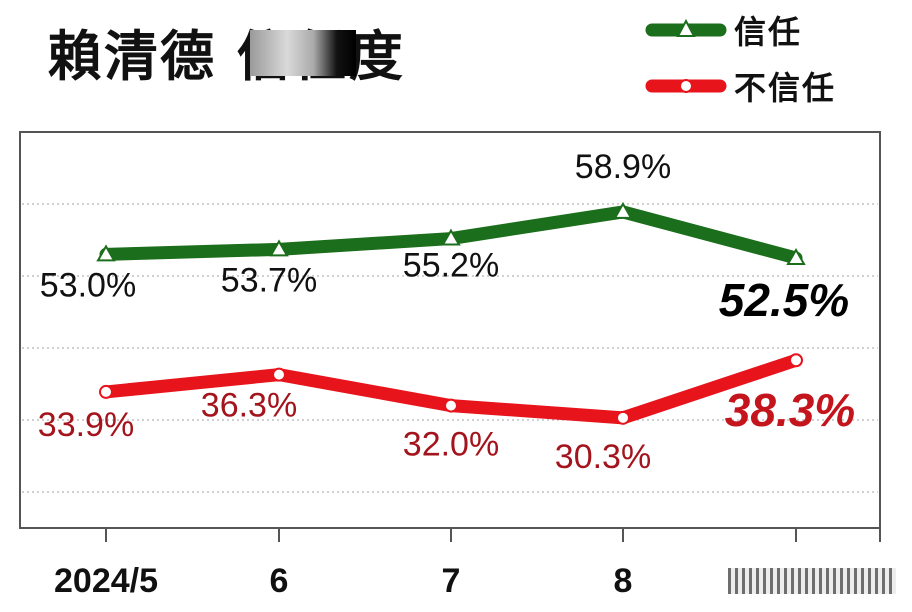 Image resolution: width=912 pixels, height=612 pixels. What do you see at coordinates (269, 280) in the screenshot?
I see `trust-data-label-1: 53.7%` at bounding box center [269, 280].